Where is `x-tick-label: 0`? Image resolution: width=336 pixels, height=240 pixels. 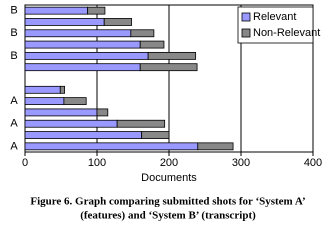 x-tick-label: 0 is located at coordinates (25, 163).